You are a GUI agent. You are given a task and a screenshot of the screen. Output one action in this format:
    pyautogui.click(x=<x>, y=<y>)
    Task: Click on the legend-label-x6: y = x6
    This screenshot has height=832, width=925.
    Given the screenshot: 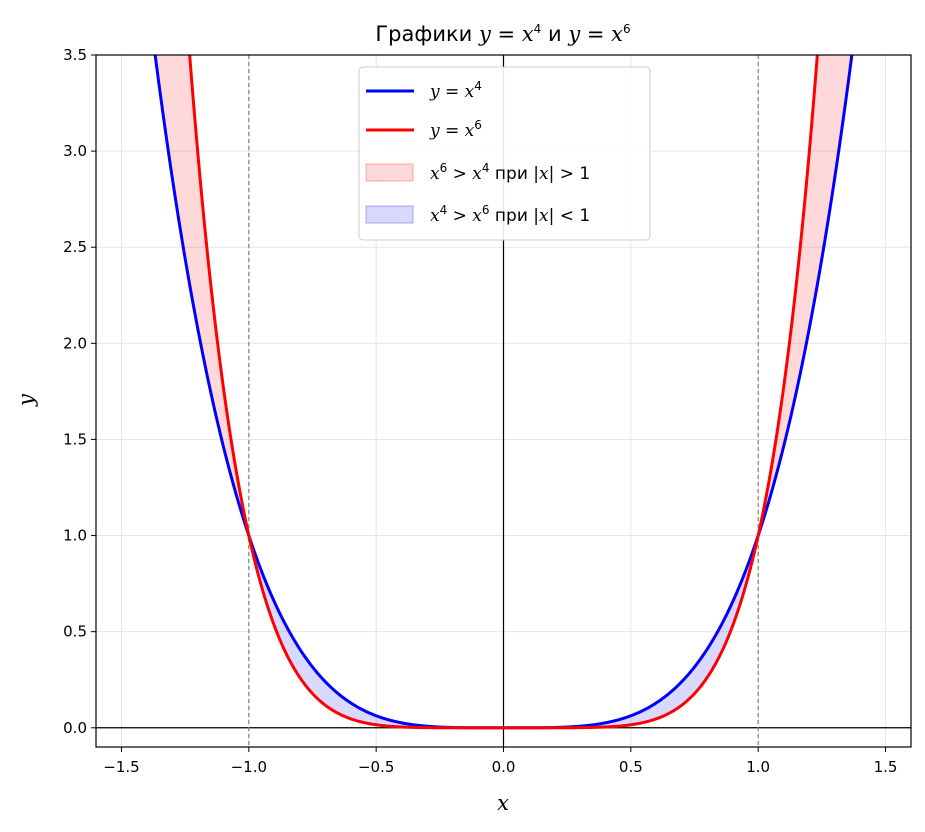 What is the action you would take?
    pyautogui.click(x=455, y=129)
    